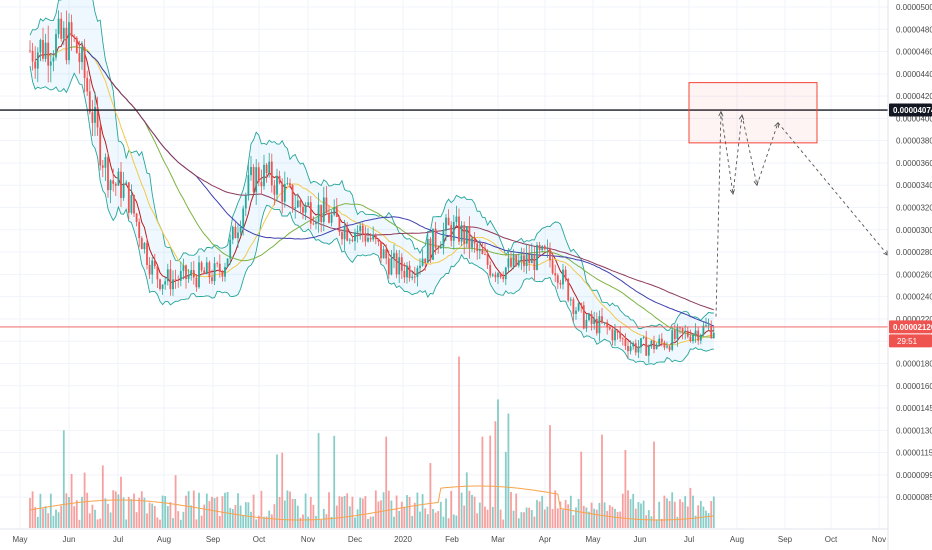 This screenshot has height=550, width=932. I want to click on price-tick-label: 0.00000850, so click(914, 497).